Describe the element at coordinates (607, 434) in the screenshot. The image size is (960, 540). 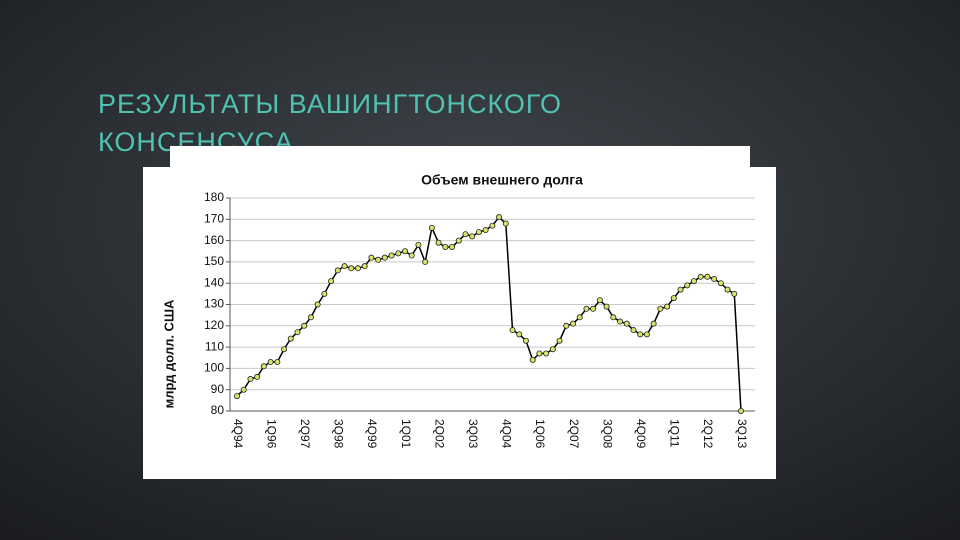
I see `x-tick-label: 3Q08` at that location.